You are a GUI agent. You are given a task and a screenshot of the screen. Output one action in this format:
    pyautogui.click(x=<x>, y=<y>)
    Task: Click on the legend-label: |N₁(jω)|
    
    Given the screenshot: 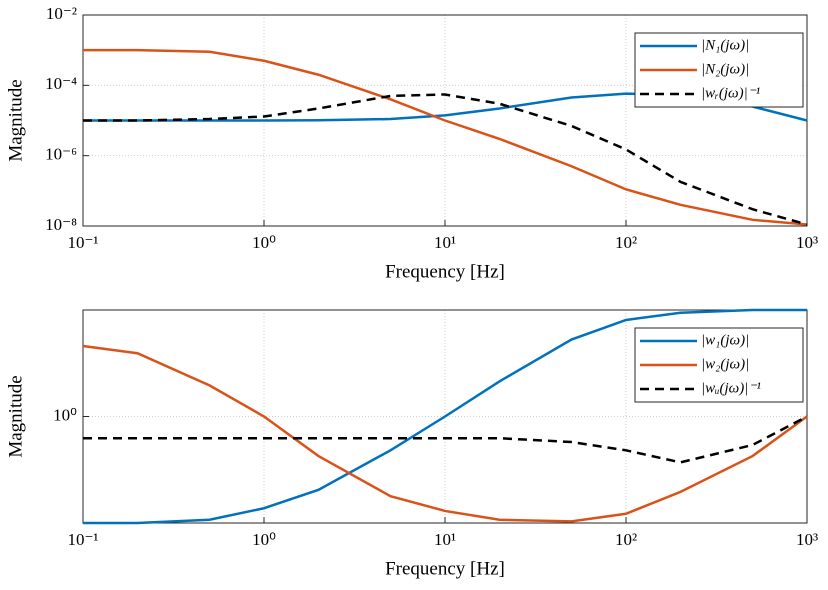 What is the action you would take?
    pyautogui.click(x=725, y=45)
    